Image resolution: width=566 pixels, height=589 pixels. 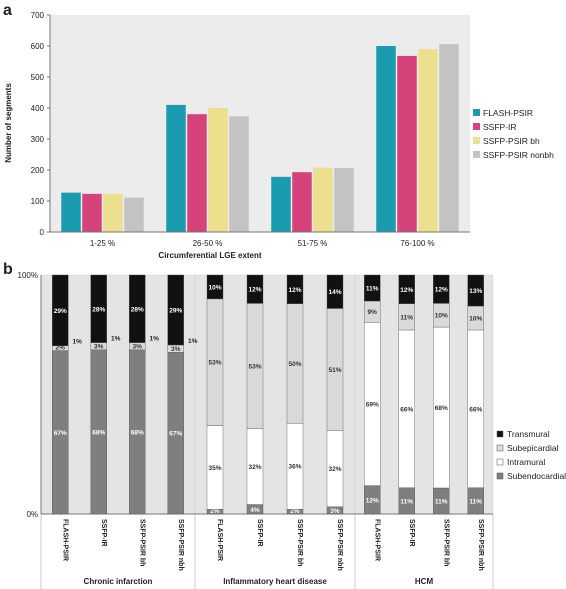 What do you see at coordinates (38, 201) in the screenshot?
I see `y-tick-label: 100` at bounding box center [38, 201].